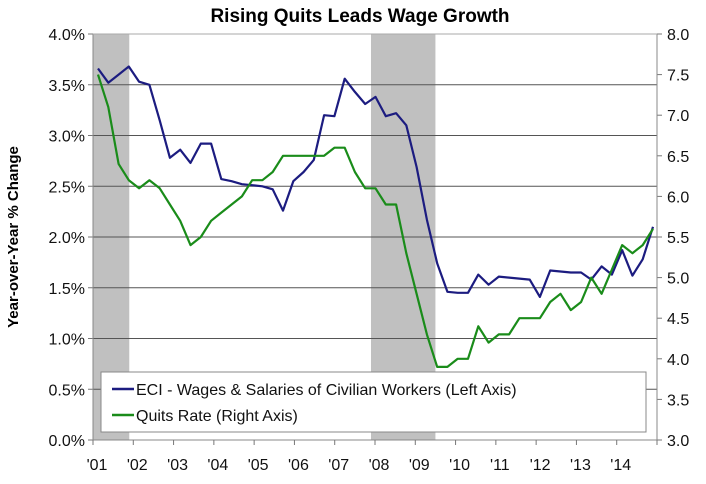 The height and width of the screenshot is (484, 706). I want to click on left-tick-label: 4.0%, so click(67, 35).